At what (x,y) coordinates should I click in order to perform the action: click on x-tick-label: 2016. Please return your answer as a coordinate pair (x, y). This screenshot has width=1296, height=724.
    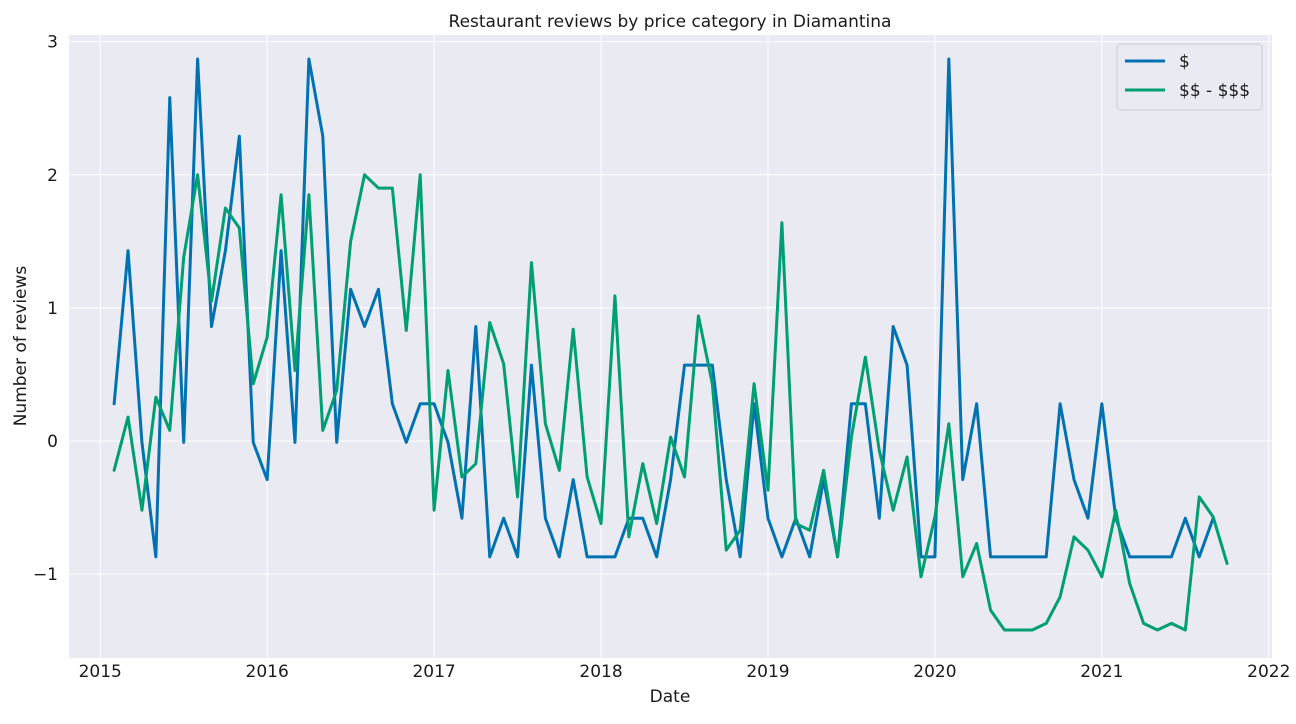
    Looking at the image, I should click on (267, 672).